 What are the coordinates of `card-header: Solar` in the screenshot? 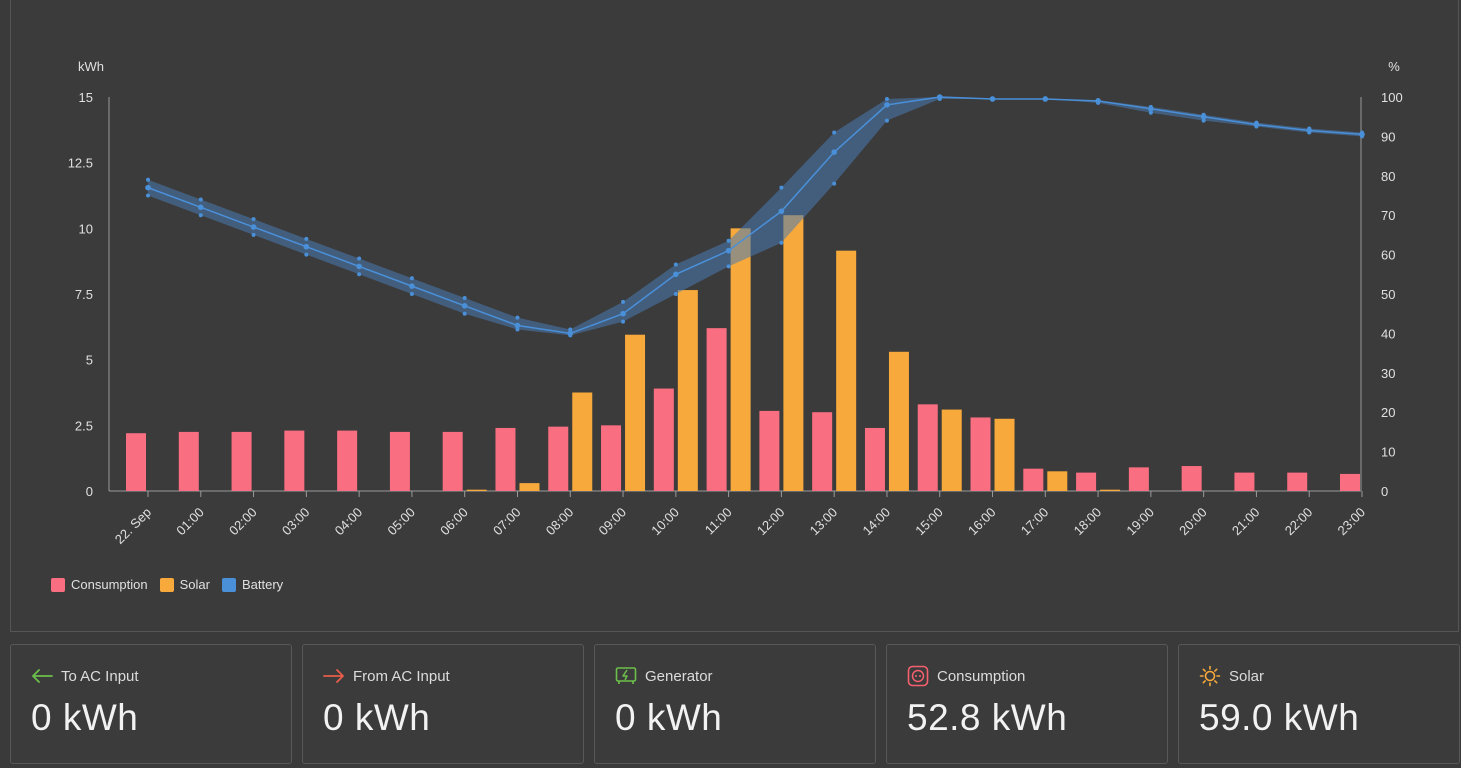 It's located at (1231, 676).